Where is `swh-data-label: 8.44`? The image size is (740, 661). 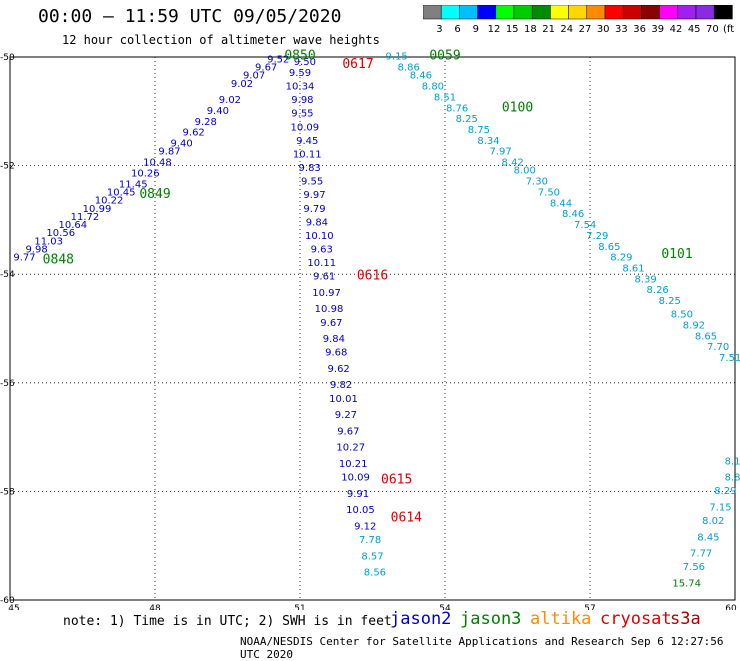
swh-data-label: 8.44 is located at coordinates (561, 203).